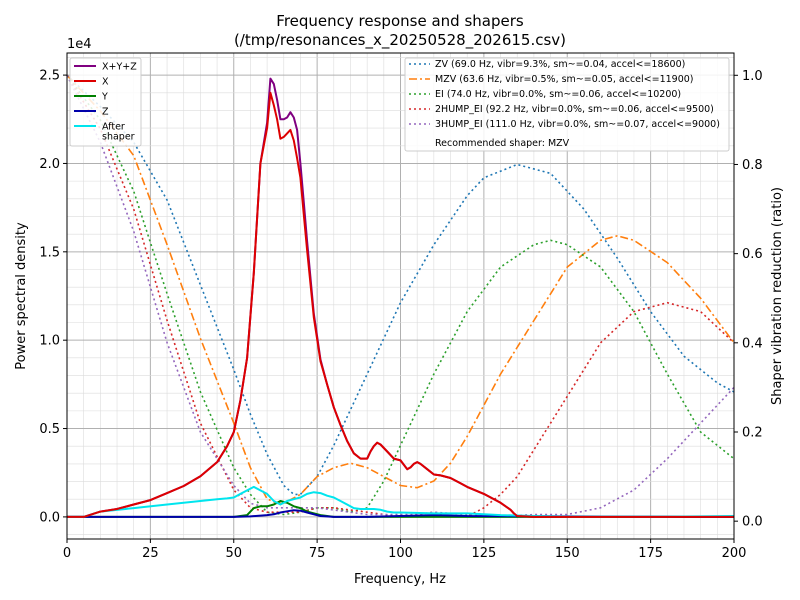 The image size is (800, 600). Describe the element at coordinates (400, 579) in the screenshot. I see `x-axis-title: Frequency, Hz` at that location.